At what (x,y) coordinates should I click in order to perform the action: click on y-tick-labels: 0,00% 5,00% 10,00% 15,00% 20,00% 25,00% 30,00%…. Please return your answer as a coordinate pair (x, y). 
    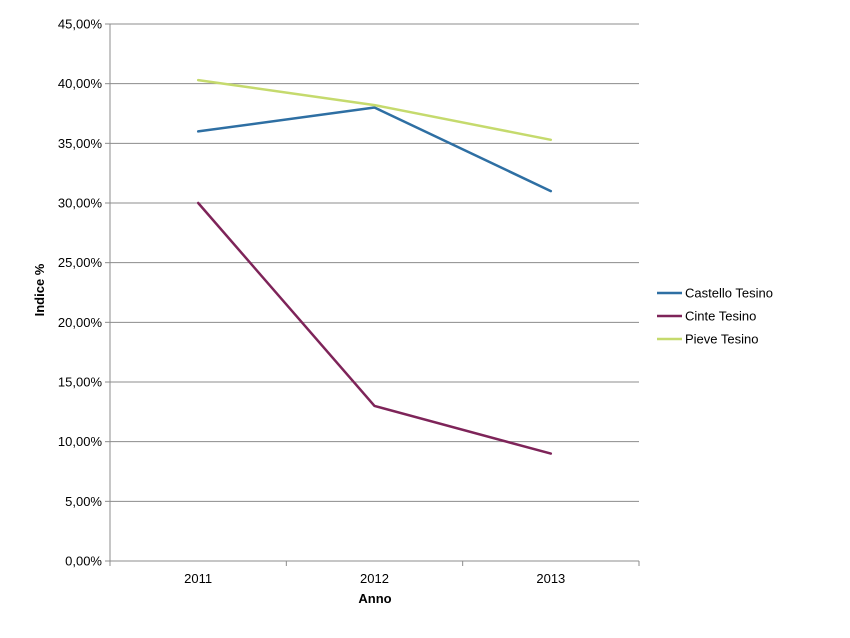
    Looking at the image, I should click on (80, 293).